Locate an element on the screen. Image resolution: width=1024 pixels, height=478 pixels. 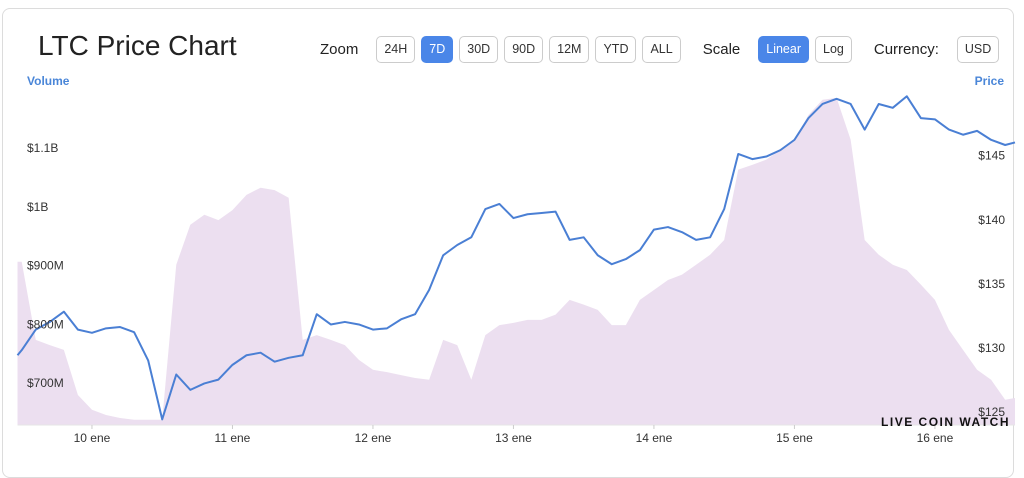
y2-tick-label: $140 is located at coordinates (991, 220).